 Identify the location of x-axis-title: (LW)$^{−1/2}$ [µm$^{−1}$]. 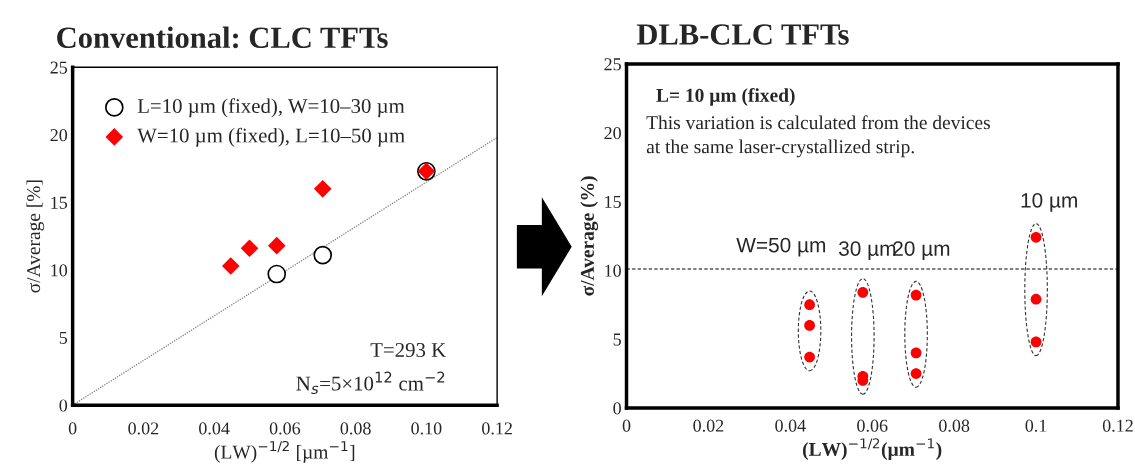
(284, 451).